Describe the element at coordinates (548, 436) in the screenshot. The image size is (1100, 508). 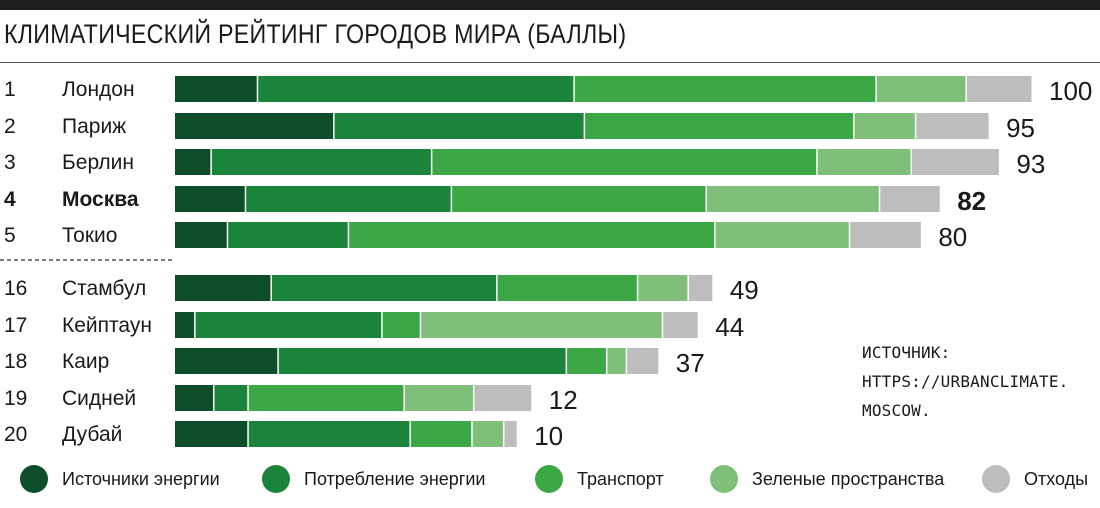
I see `value-label: 10` at that location.